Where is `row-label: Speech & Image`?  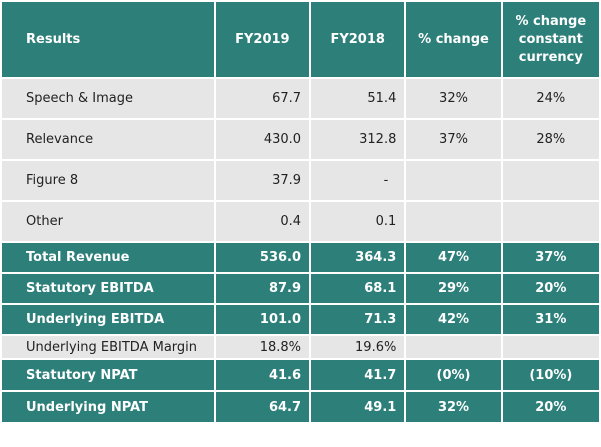 row-label: Speech & Image is located at coordinates (108, 98).